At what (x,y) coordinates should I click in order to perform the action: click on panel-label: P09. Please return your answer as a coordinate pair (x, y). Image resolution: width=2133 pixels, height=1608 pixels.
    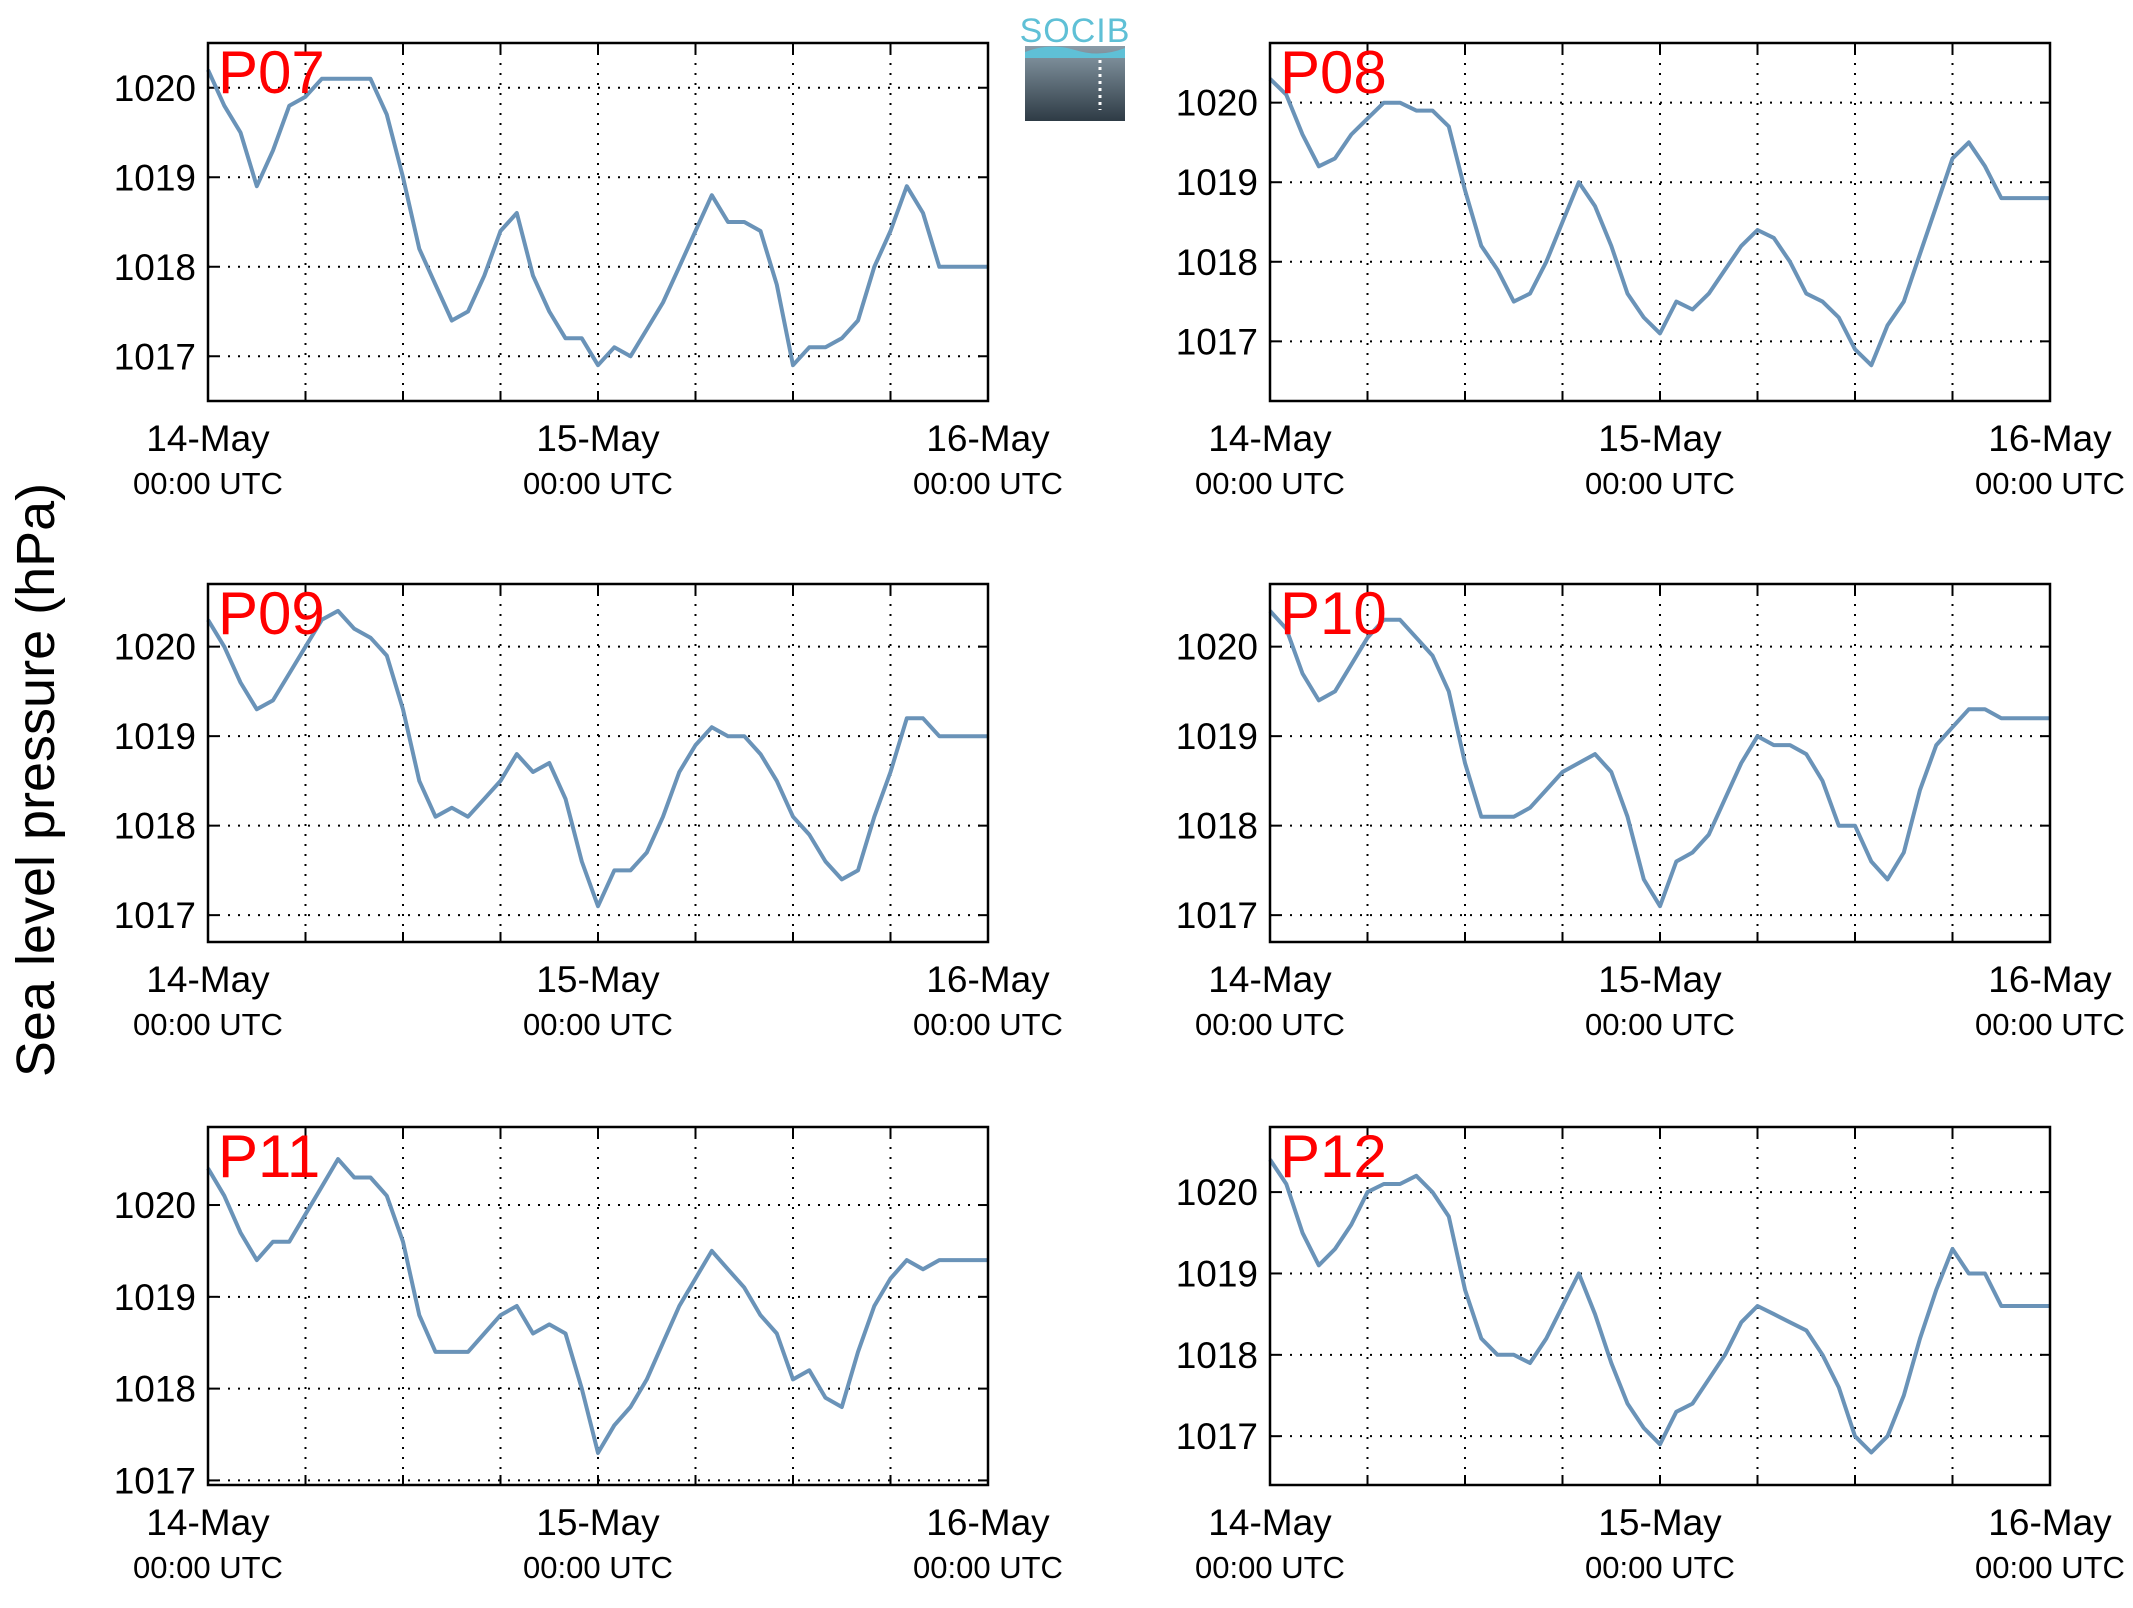
    Looking at the image, I should click on (271, 613).